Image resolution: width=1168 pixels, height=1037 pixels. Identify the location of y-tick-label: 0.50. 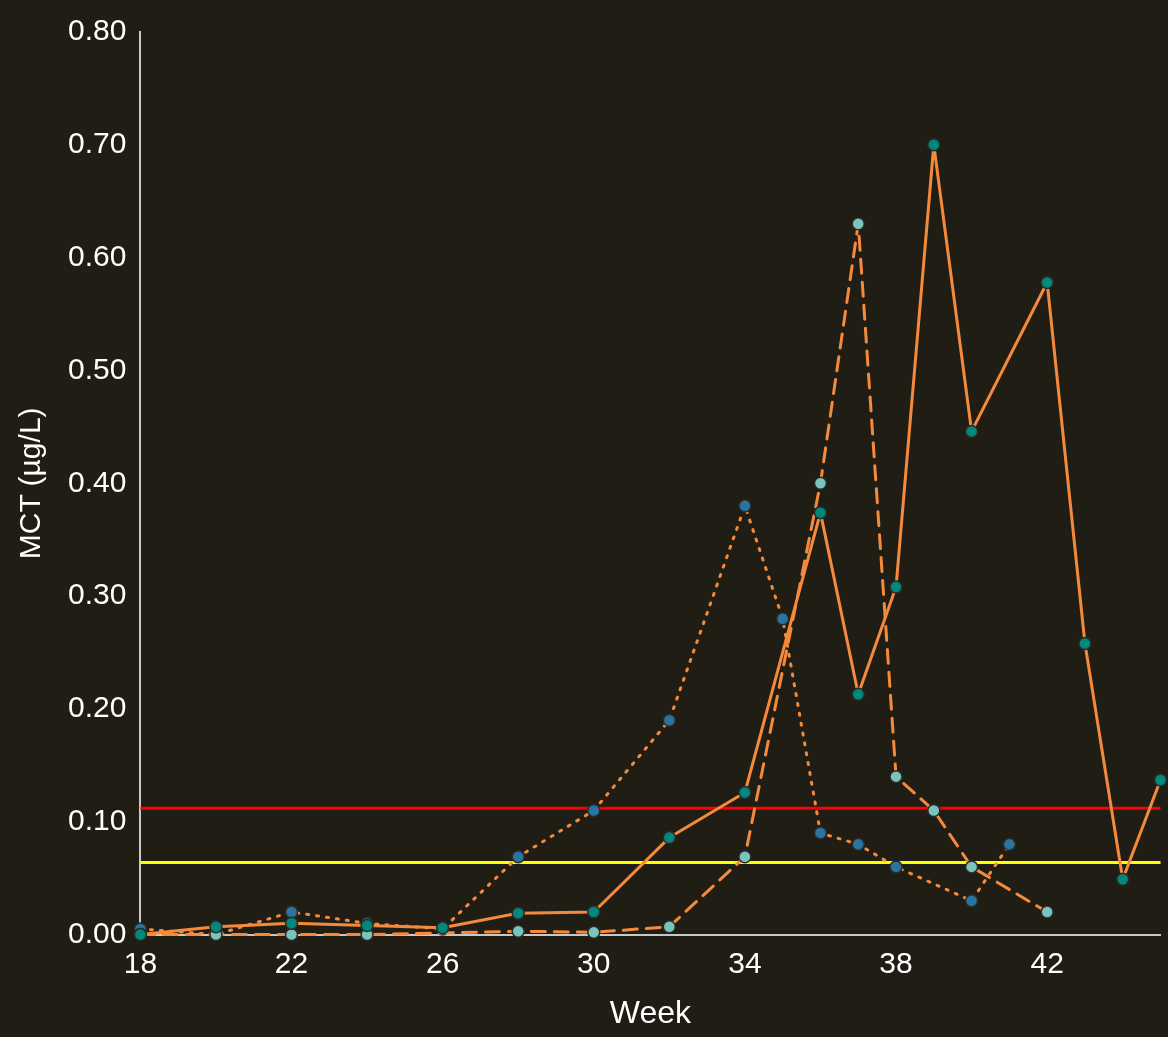
(97, 368).